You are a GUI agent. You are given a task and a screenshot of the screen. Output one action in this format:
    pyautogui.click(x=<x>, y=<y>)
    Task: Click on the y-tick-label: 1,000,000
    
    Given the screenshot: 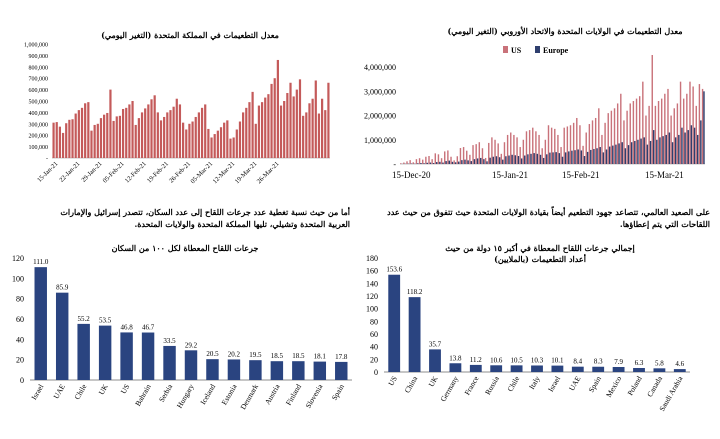 What is the action you would take?
    pyautogui.click(x=380, y=140)
    